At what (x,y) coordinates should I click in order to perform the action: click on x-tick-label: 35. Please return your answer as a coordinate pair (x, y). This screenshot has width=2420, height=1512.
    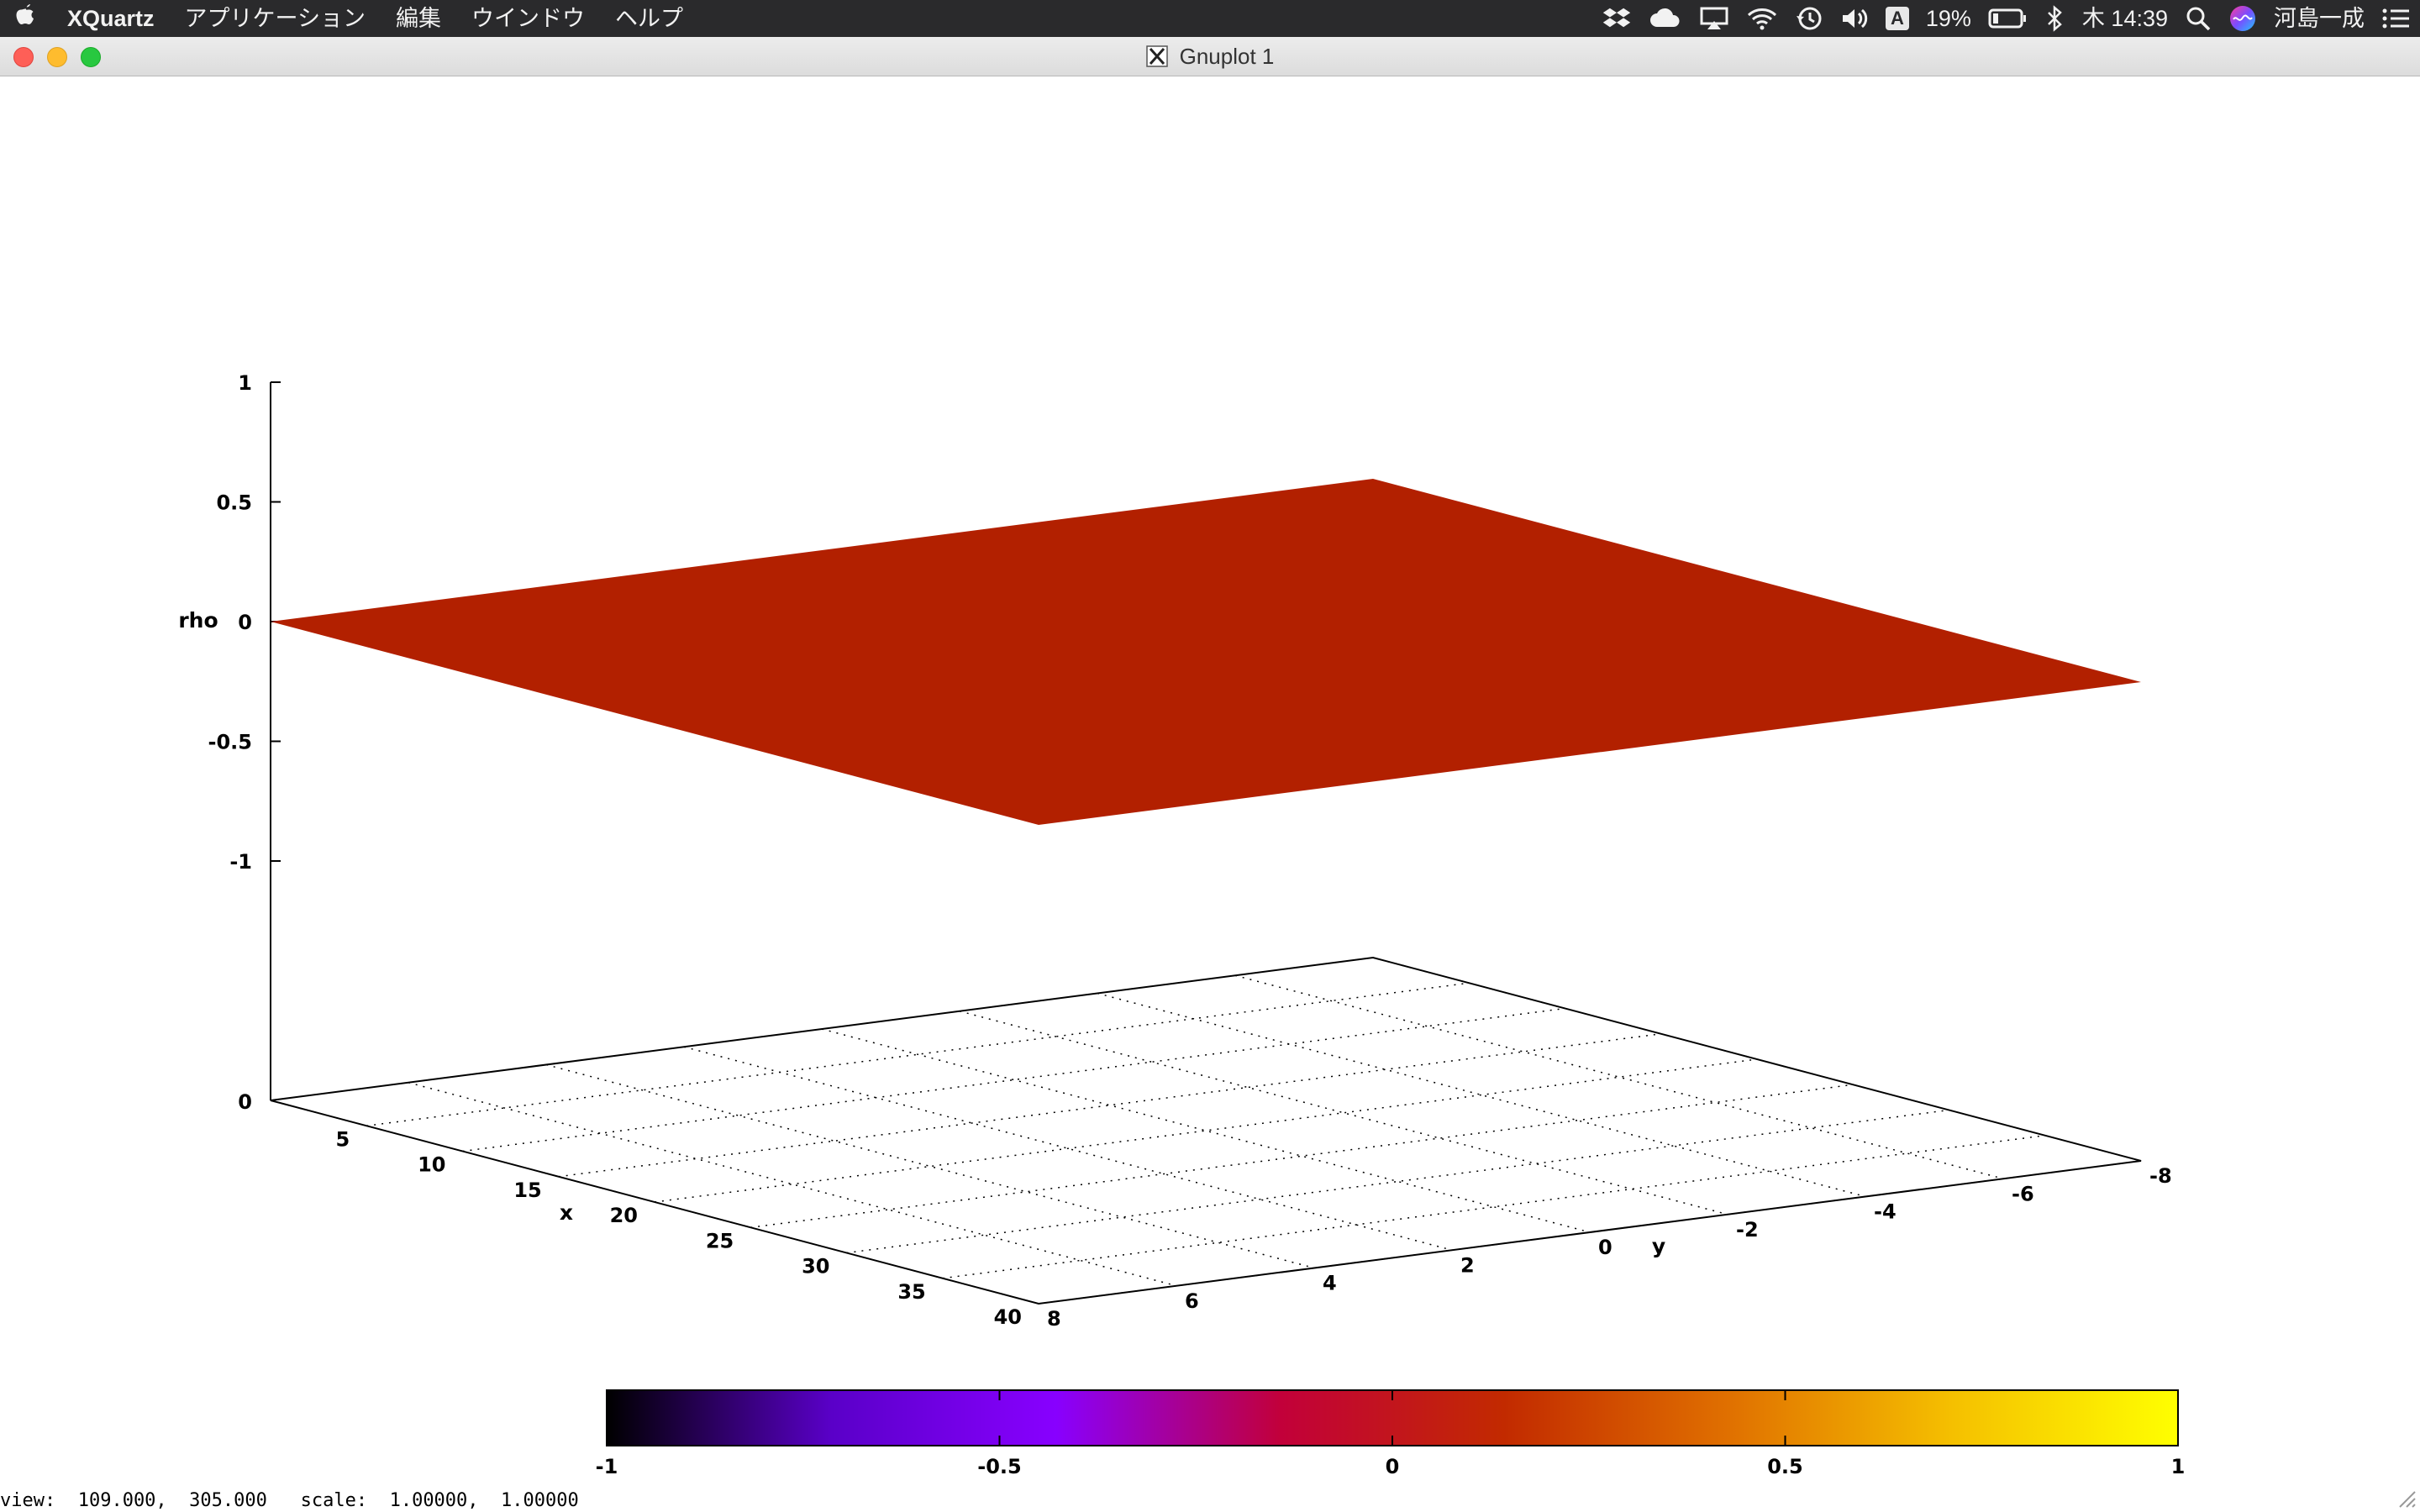
    Looking at the image, I should click on (911, 1292).